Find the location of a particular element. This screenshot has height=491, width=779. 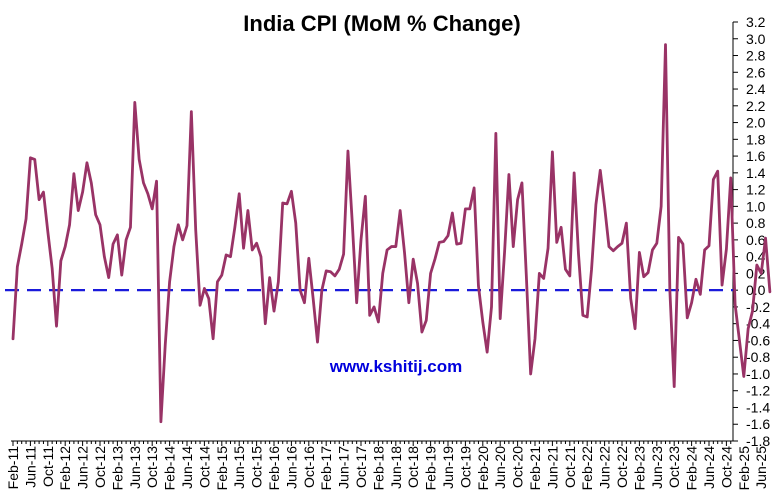

x-tick-label: Oct-22 is located at coordinates (622, 467).